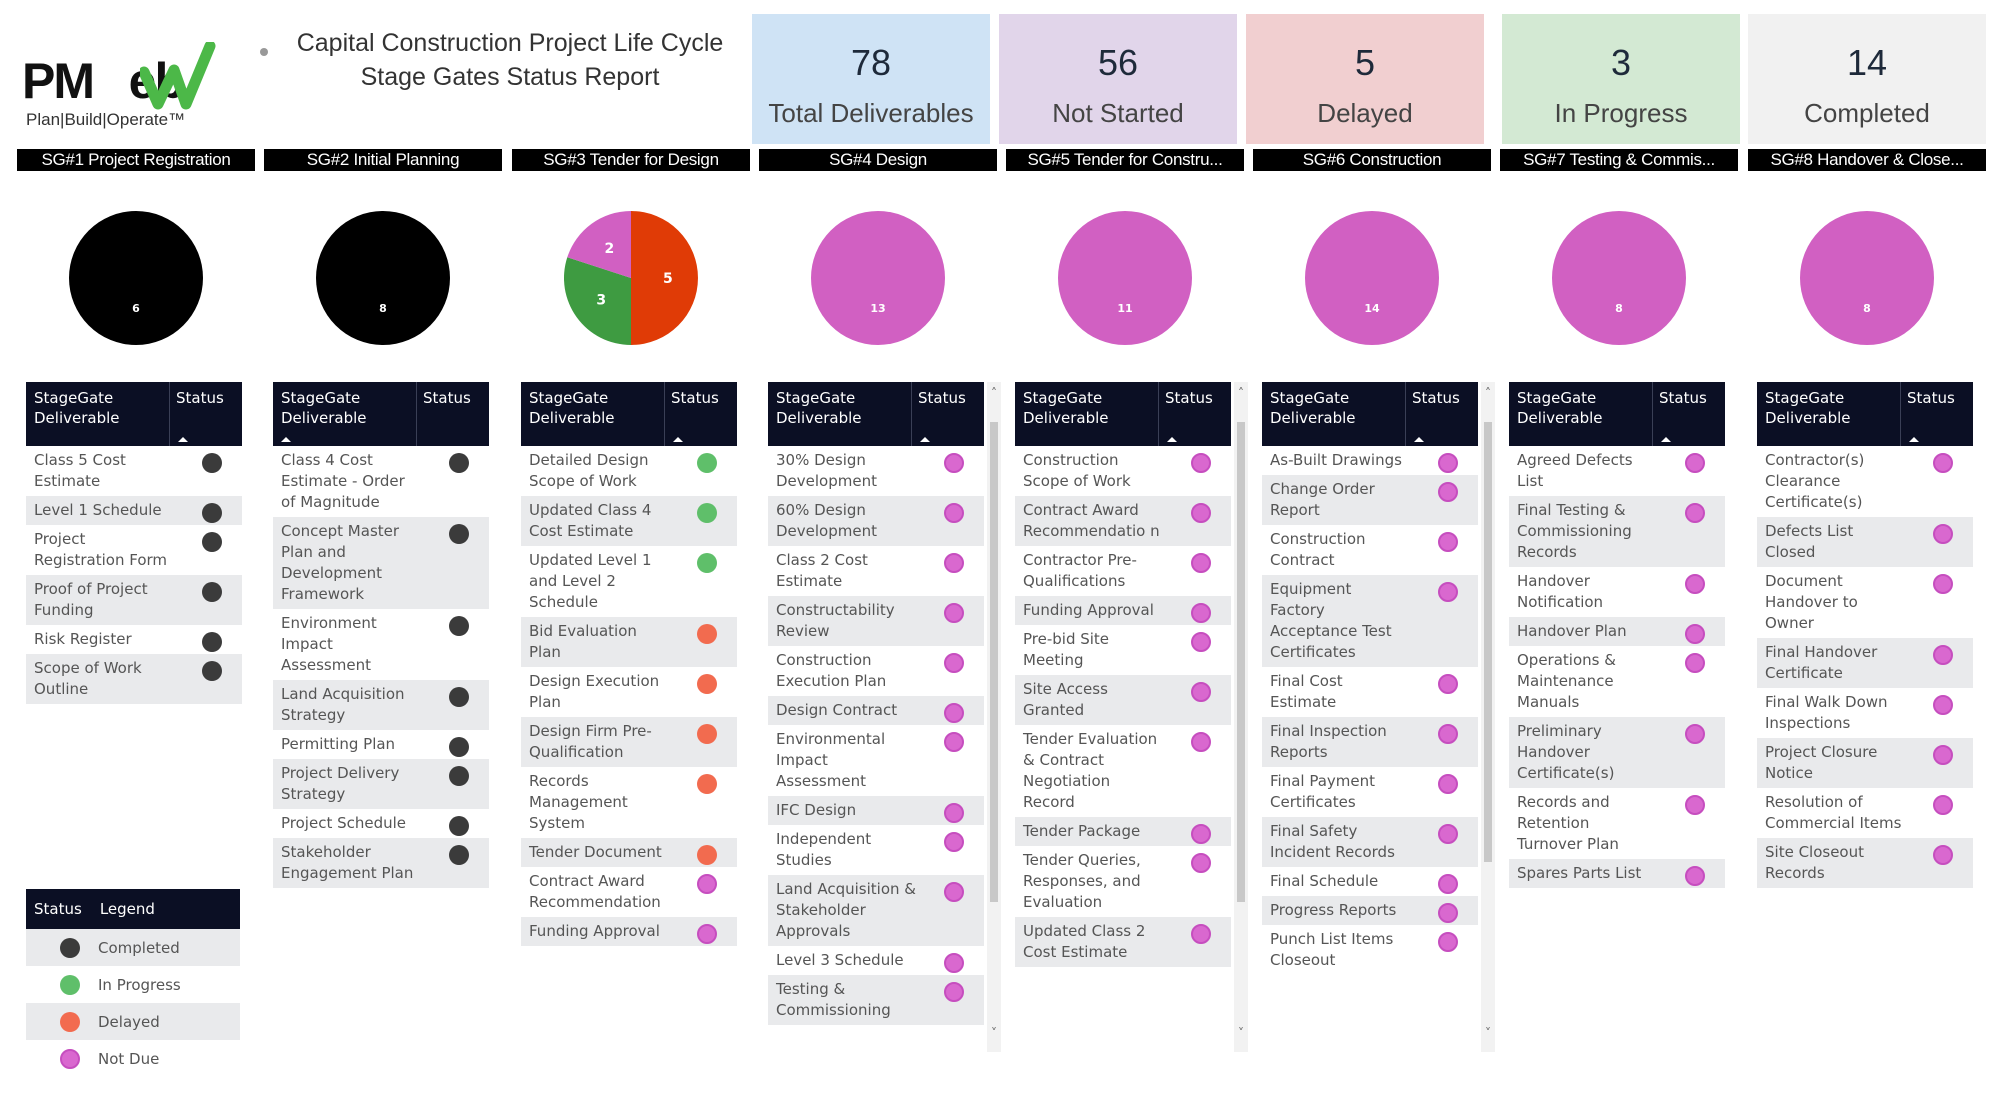 The width and height of the screenshot is (2000, 1094). I want to click on table-row: Project Closure Notice, so click(1865, 763).